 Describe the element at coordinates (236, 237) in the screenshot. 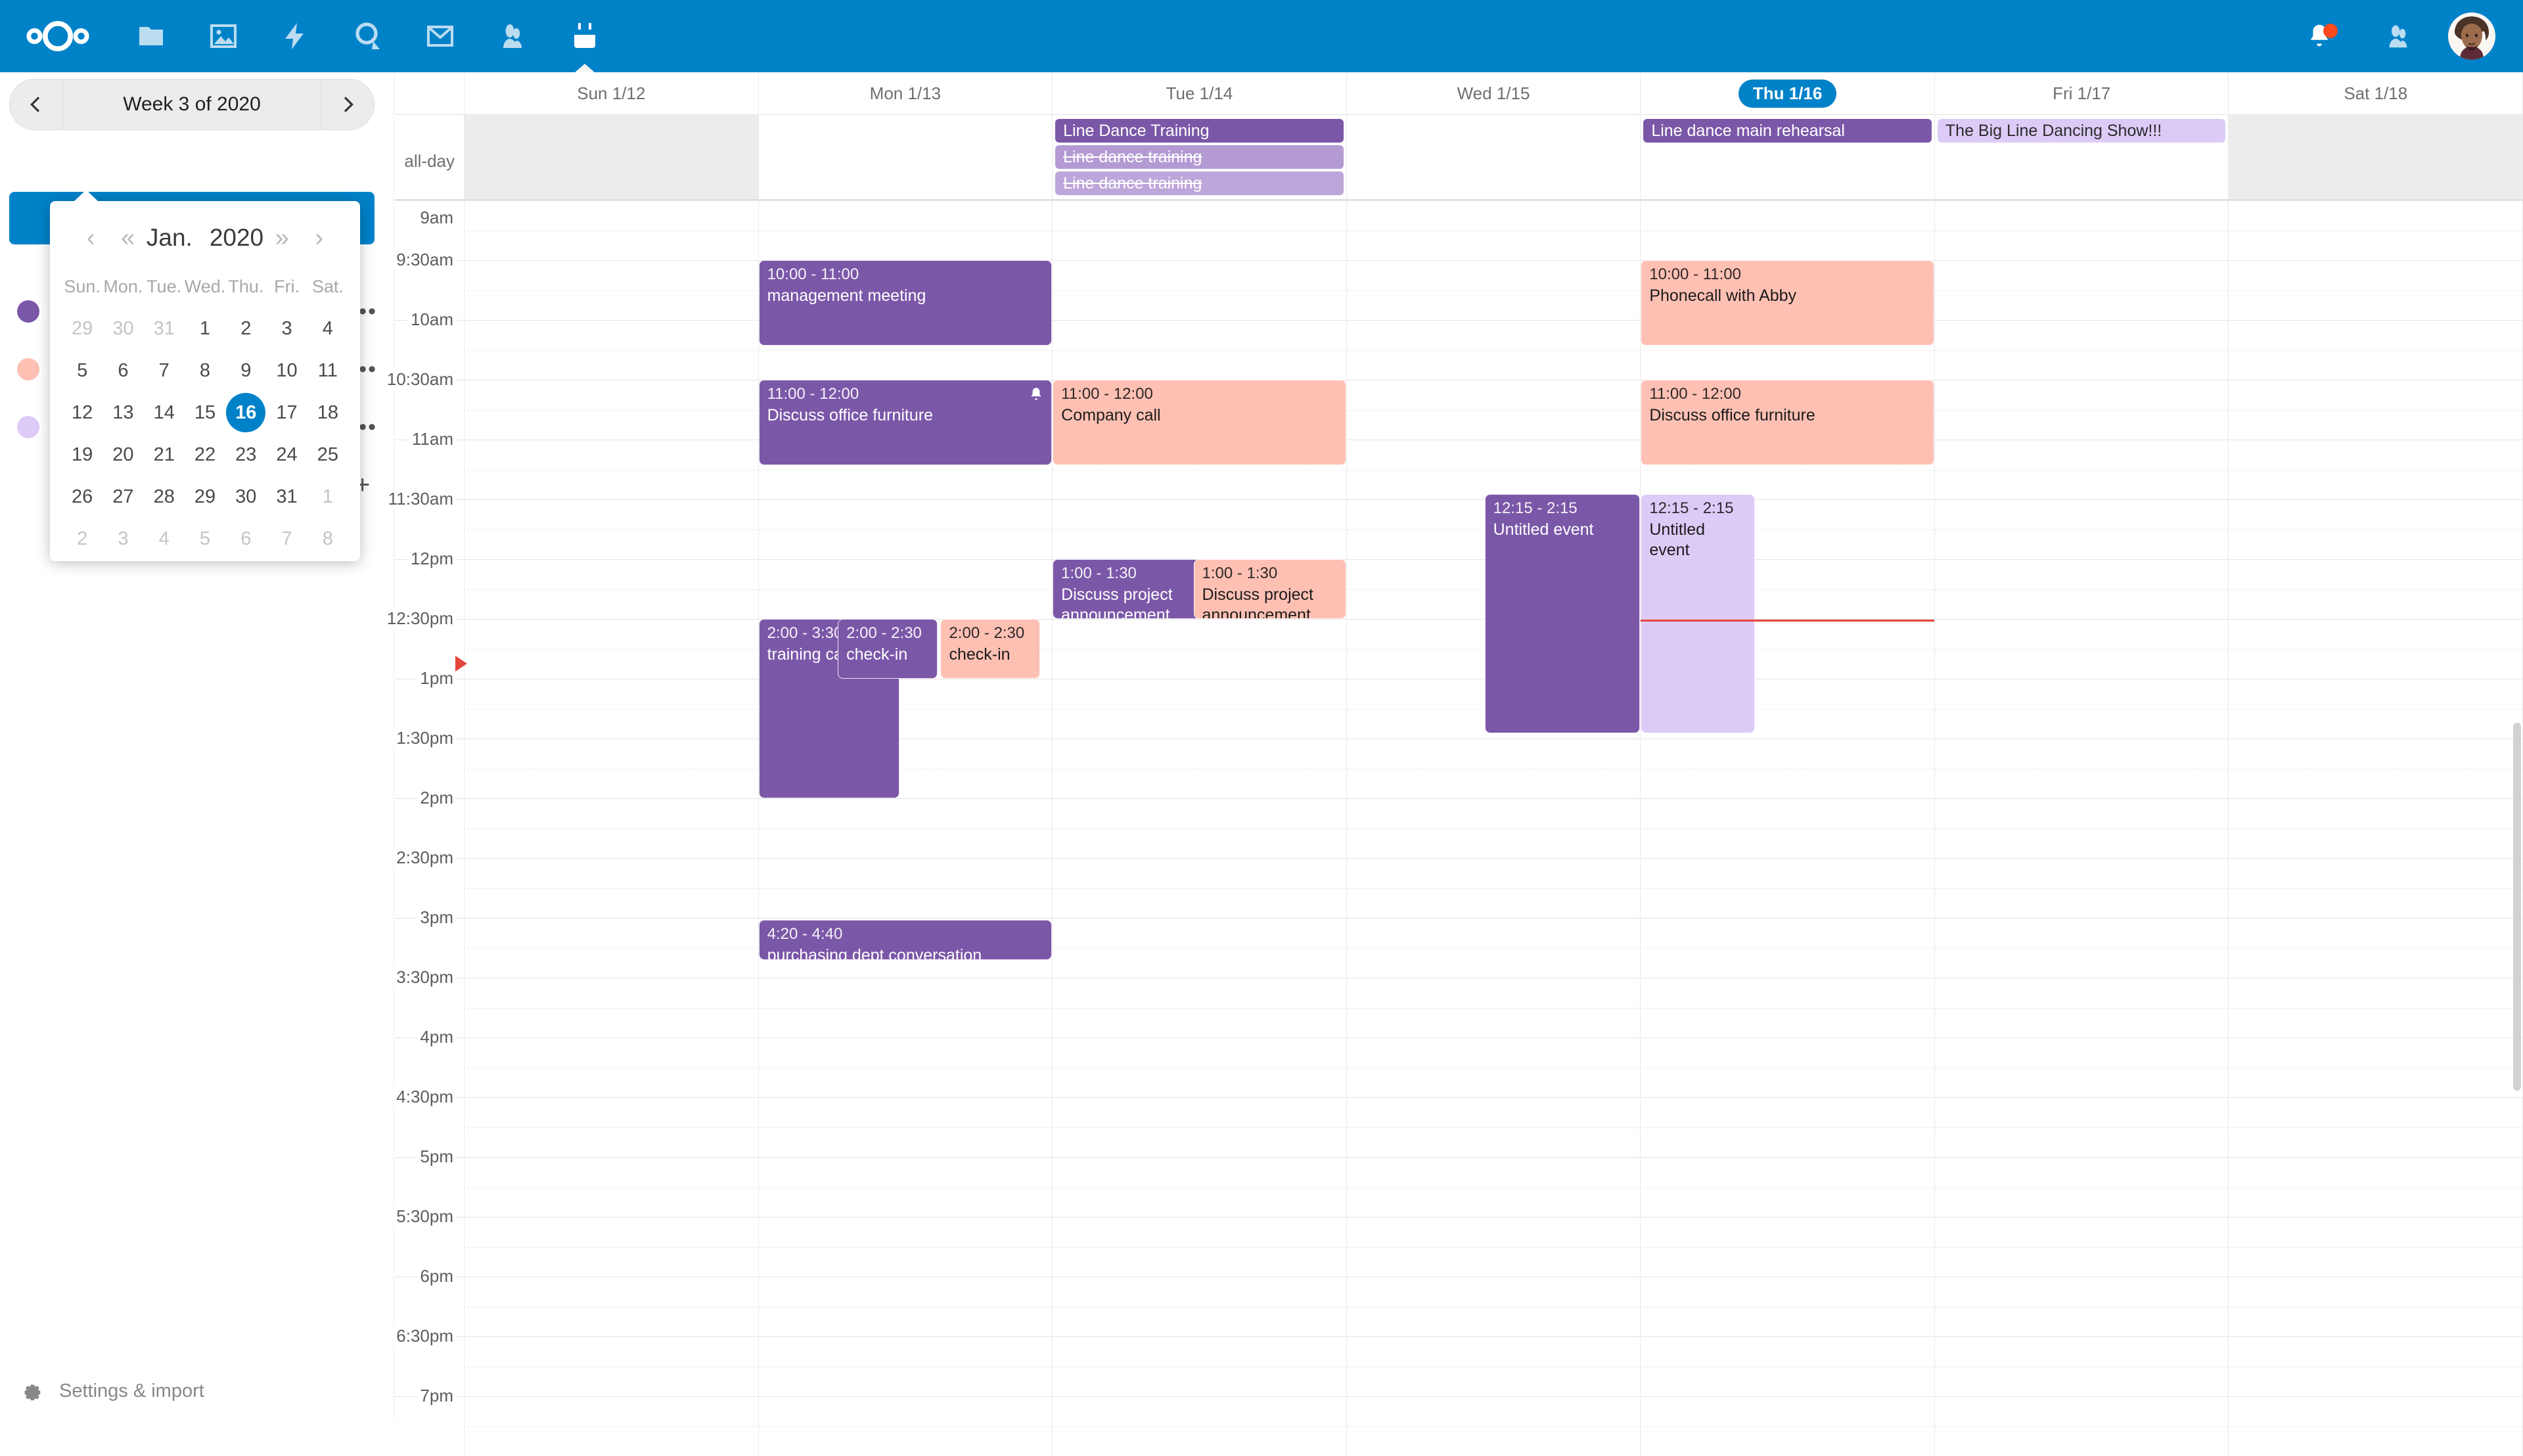

I see `dp-year-label: 2020` at that location.